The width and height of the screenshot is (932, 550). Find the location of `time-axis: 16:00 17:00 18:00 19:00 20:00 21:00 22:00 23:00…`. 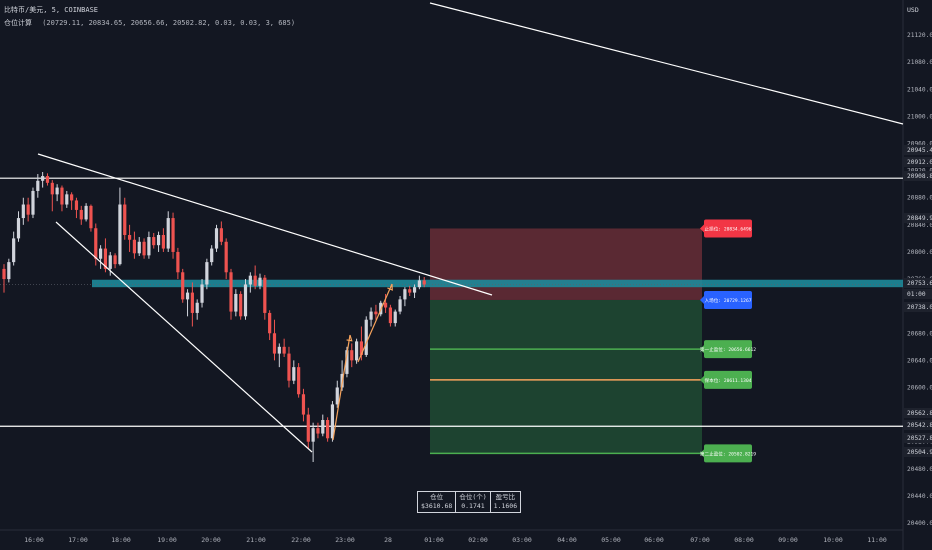

time-axis: 16:00 17:00 18:00 19:00 20:00 21:00 22:00 23:00… is located at coordinates (455, 540).